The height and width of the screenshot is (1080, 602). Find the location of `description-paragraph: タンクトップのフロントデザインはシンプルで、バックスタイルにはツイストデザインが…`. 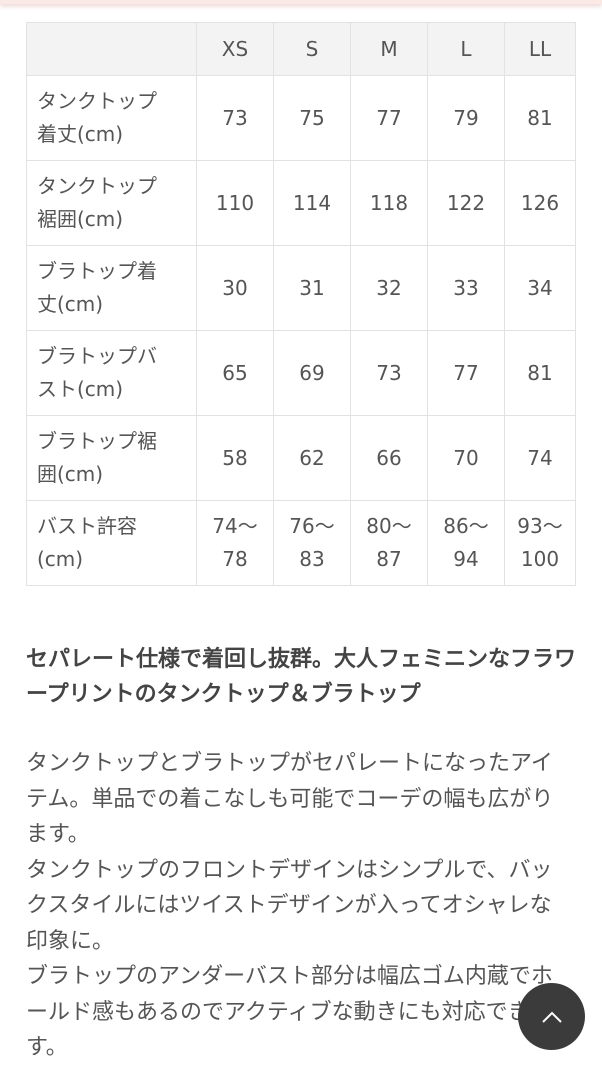

description-paragraph: タンクトップのフロントデザインはシンプルで、バックスタイルにはツイストデザインが… is located at coordinates (289, 905).